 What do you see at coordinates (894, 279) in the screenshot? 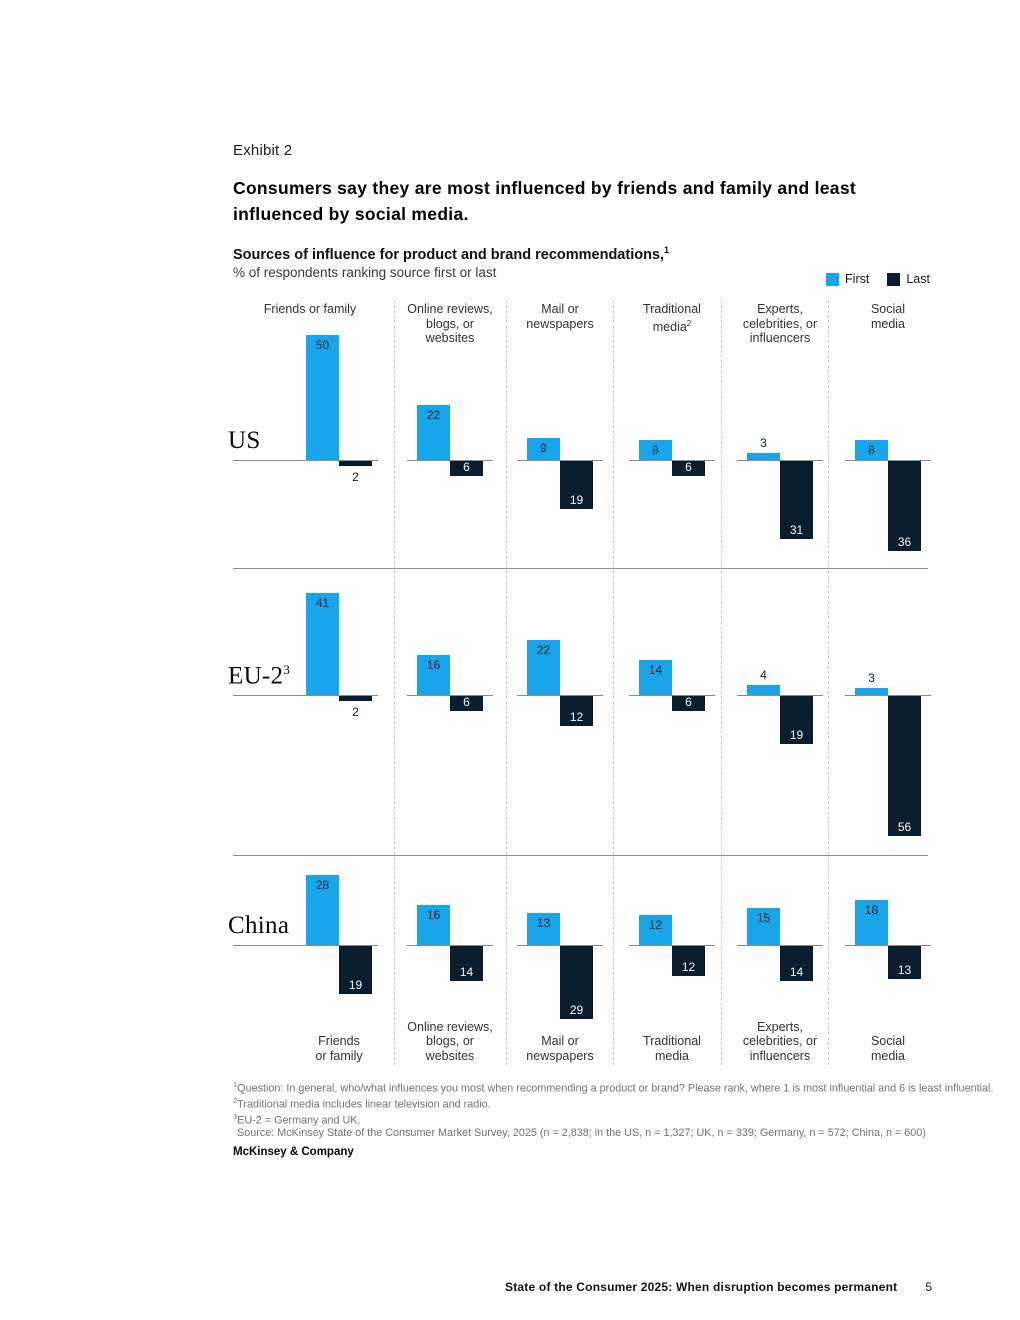
I see `legend-swatch-last-icon` at bounding box center [894, 279].